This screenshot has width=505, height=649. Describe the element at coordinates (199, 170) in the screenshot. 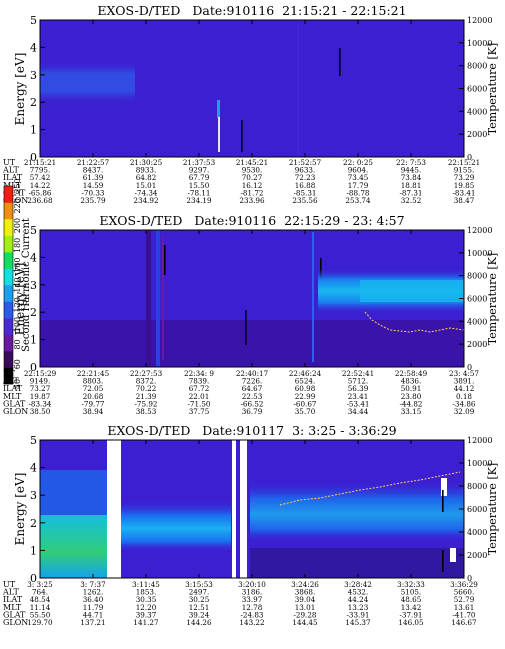

I see `orbit-value: 9297.` at that location.